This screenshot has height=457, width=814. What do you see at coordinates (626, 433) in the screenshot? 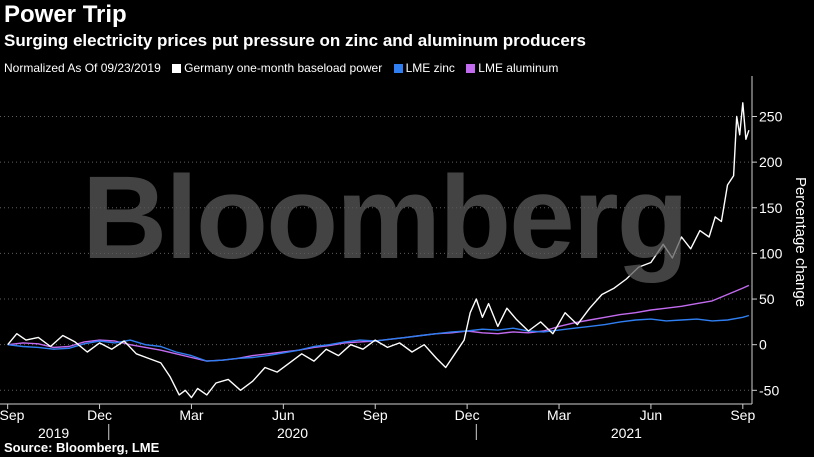
I see `year-label: 2021` at bounding box center [626, 433].